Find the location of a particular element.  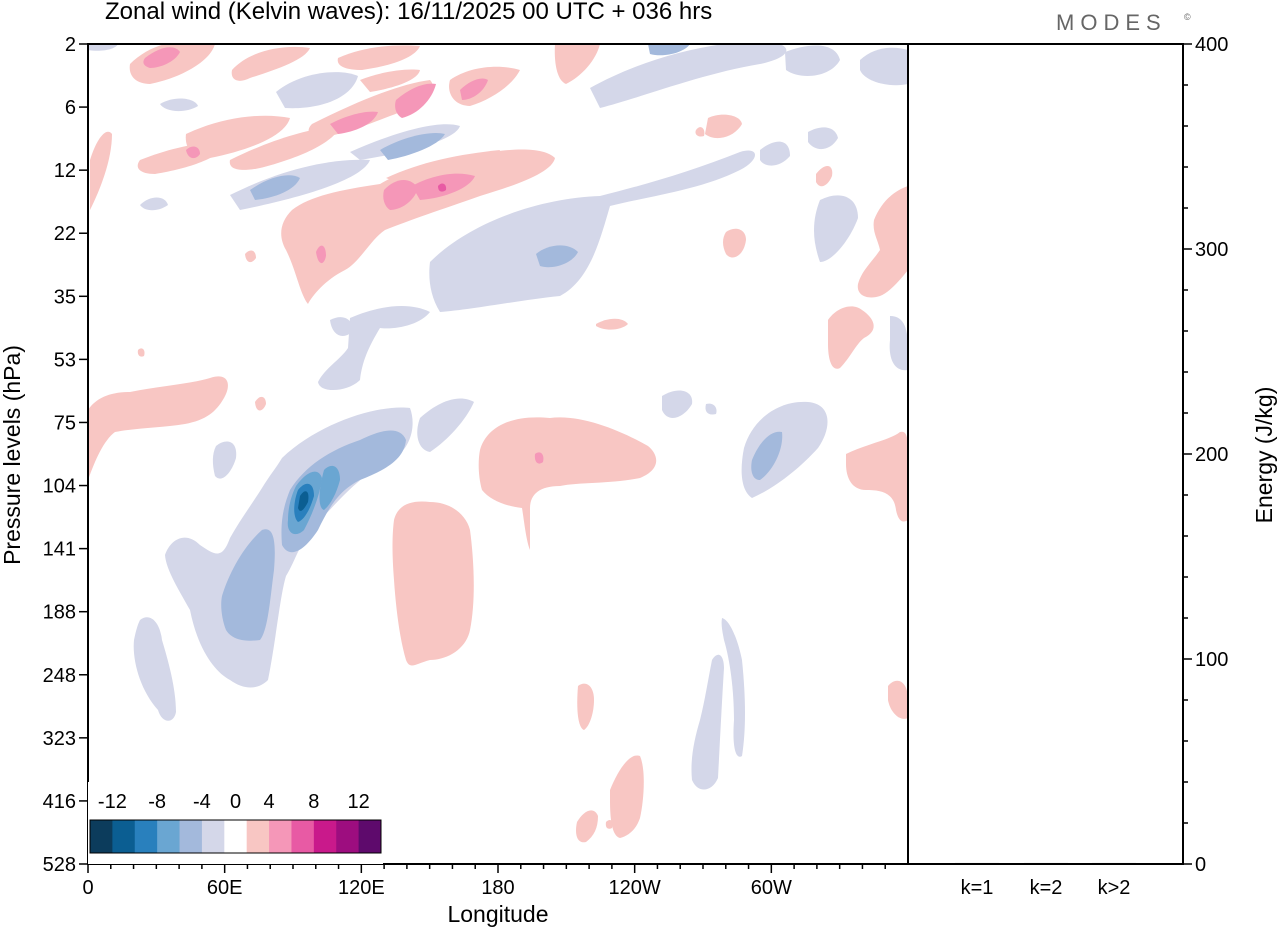

y-tick-label: 416 is located at coordinates (59, 802).